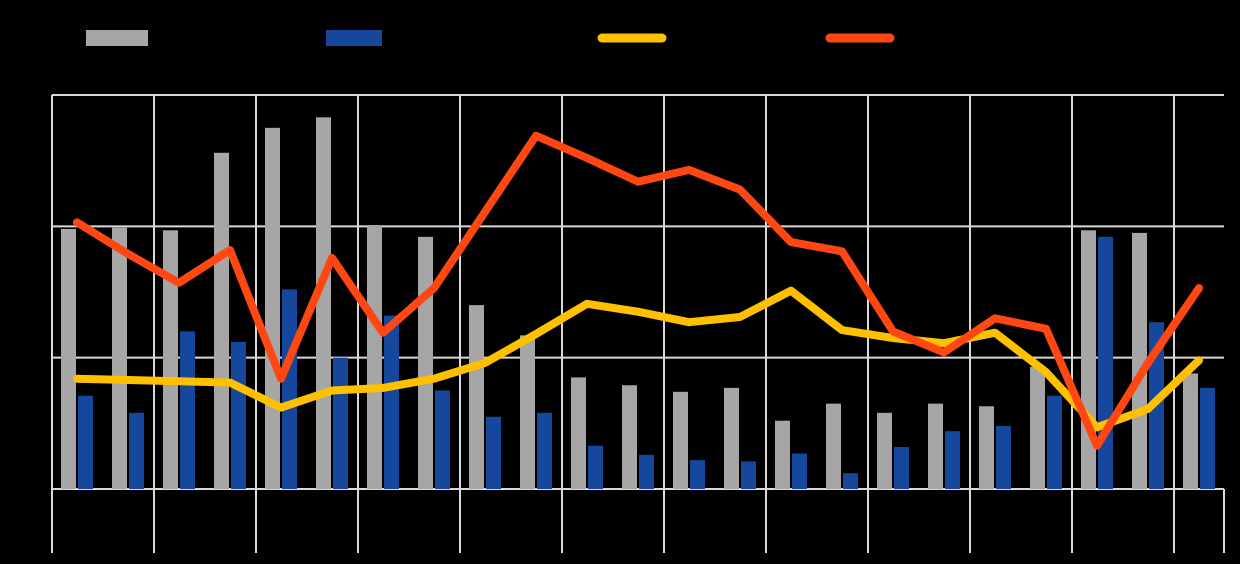 The image size is (1240, 564). I want to click on blue-bars-legend-swatch, so click(354, 38).